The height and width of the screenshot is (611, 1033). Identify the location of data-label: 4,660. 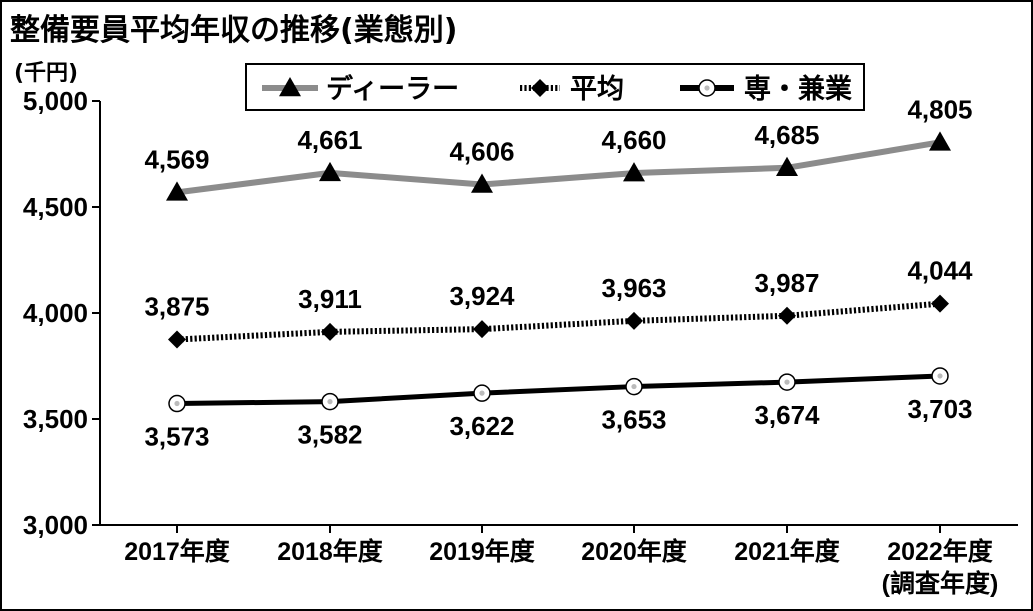
(633, 140).